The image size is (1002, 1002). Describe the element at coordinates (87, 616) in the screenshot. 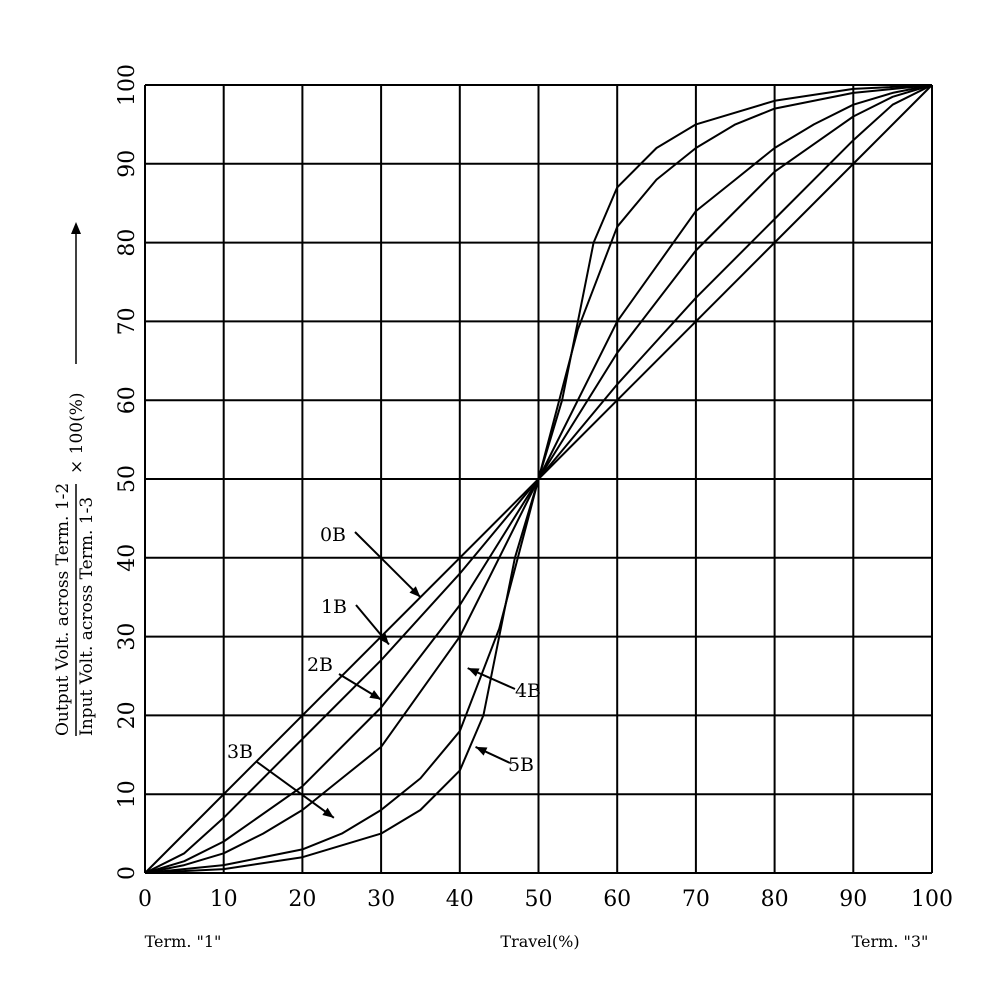

I see `y-axis-label-denominator: Input Volt. across Term. 1-3` at that location.